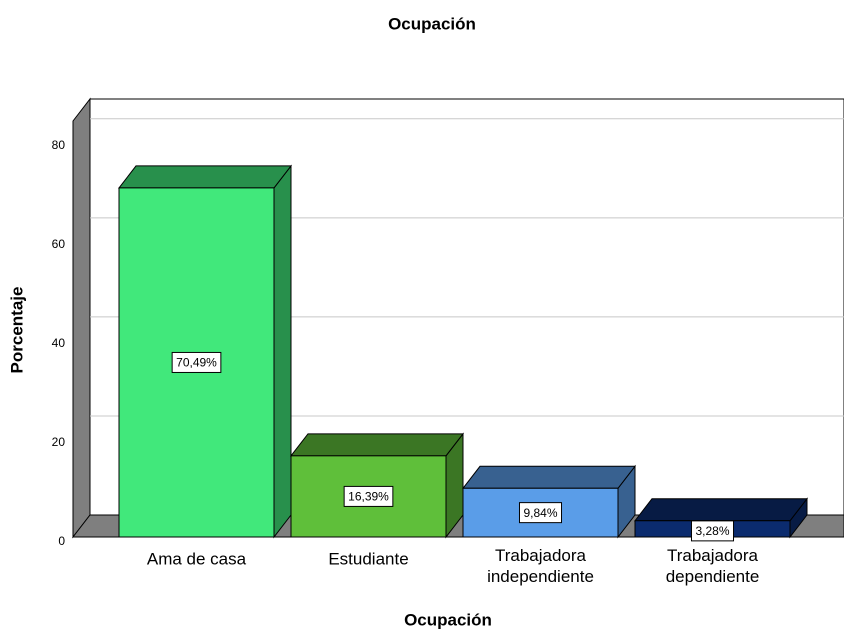  Describe the element at coordinates (81, 318) in the screenshot. I see `left-wall` at that location.